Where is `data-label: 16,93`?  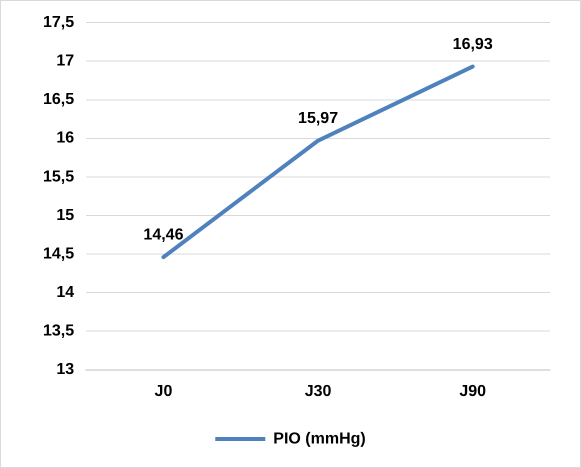 data-label: 16,93 is located at coordinates (472, 44).